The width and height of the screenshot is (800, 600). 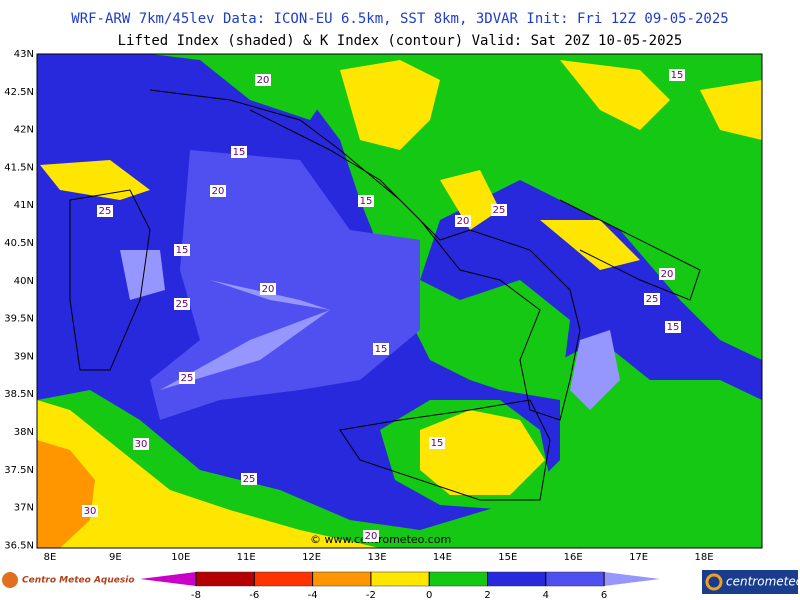 What do you see at coordinates (180, 557) in the screenshot?
I see `lon-label: 10E` at bounding box center [180, 557].